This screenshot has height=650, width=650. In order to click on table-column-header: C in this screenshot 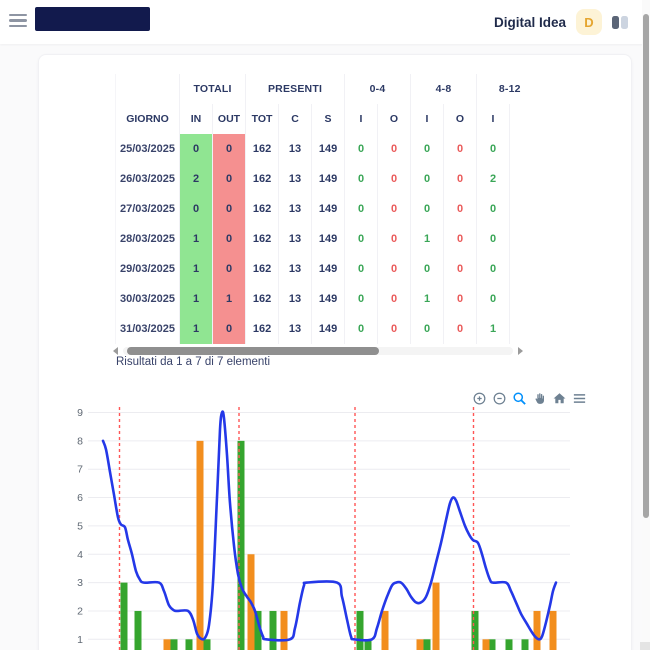, I will do `click(295, 119)`.